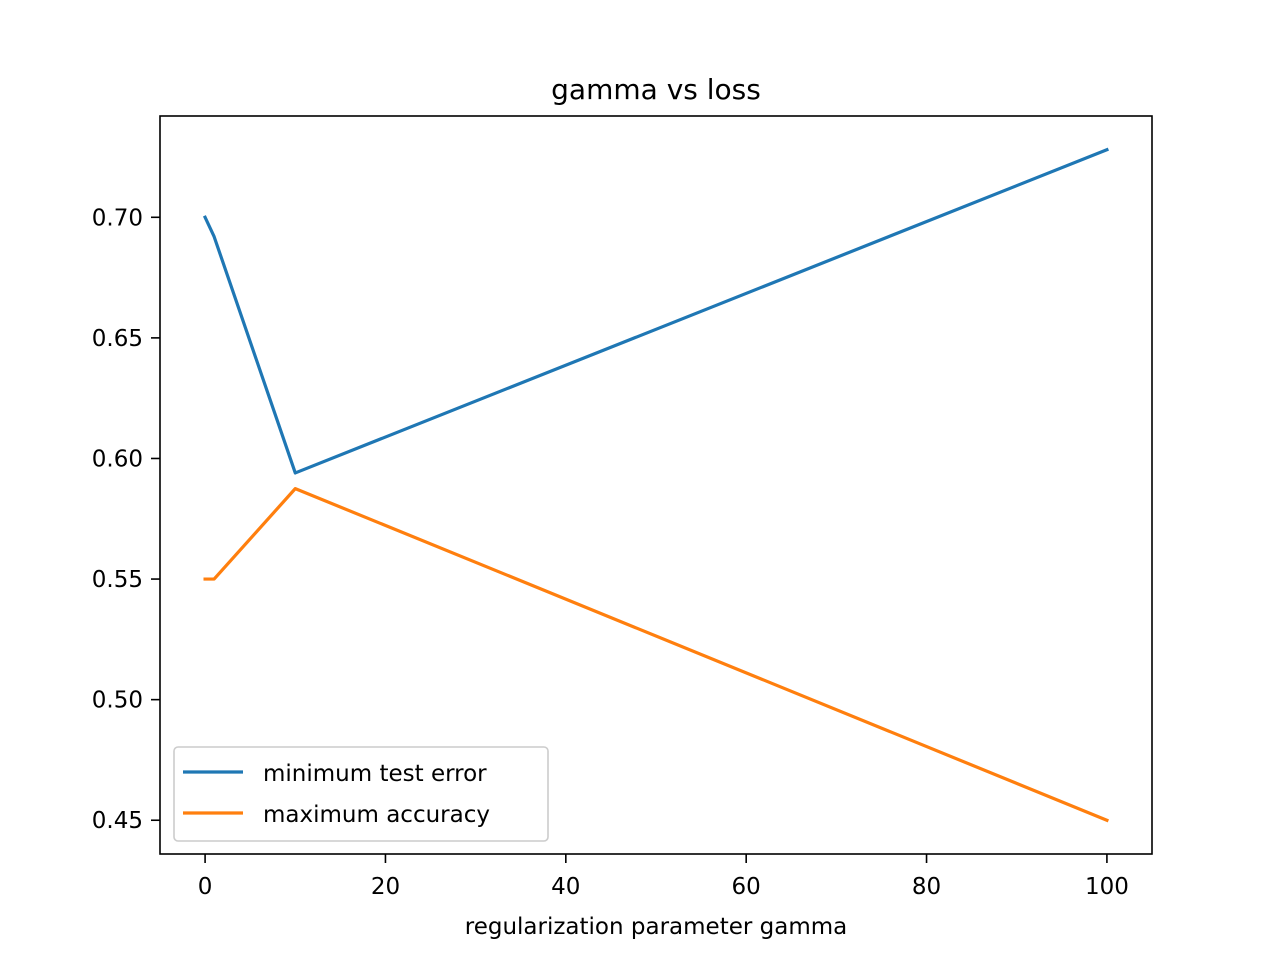 This screenshot has height=960, width=1280. What do you see at coordinates (117, 580) in the screenshot?
I see `y-tick-label: 0.55` at bounding box center [117, 580].